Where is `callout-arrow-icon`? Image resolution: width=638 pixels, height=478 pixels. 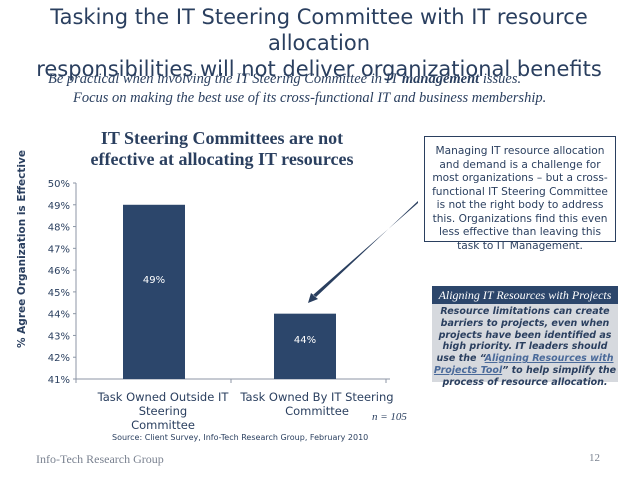
callout-arrow-icon is located at coordinates (363, 252).